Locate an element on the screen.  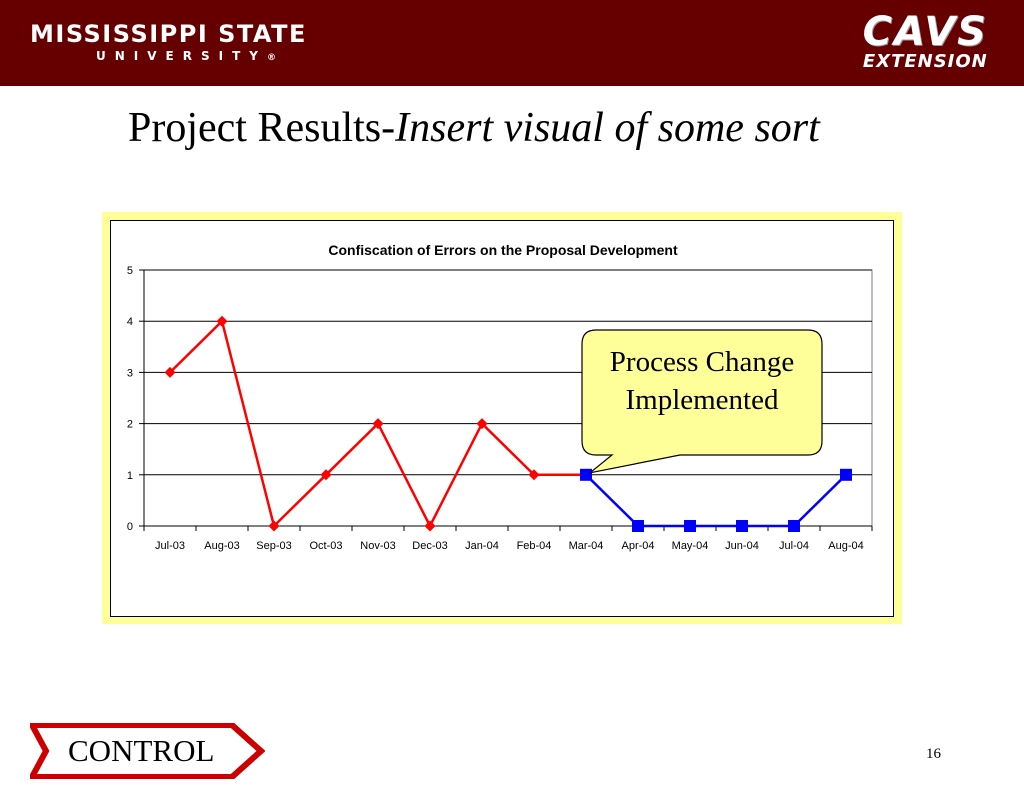
callout-line-2: Implemented is located at coordinates (702, 400).